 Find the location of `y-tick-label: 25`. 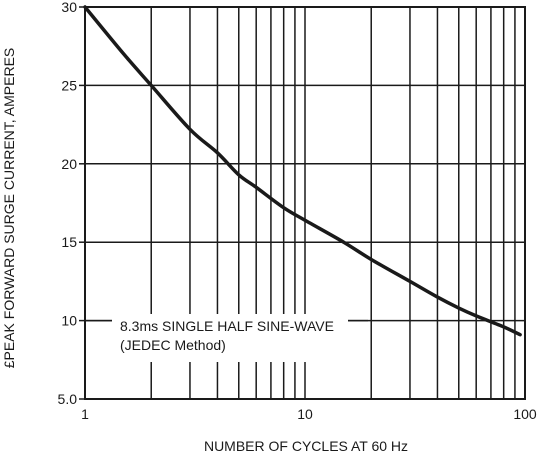

y-tick-label: 25 is located at coordinates (69, 85).